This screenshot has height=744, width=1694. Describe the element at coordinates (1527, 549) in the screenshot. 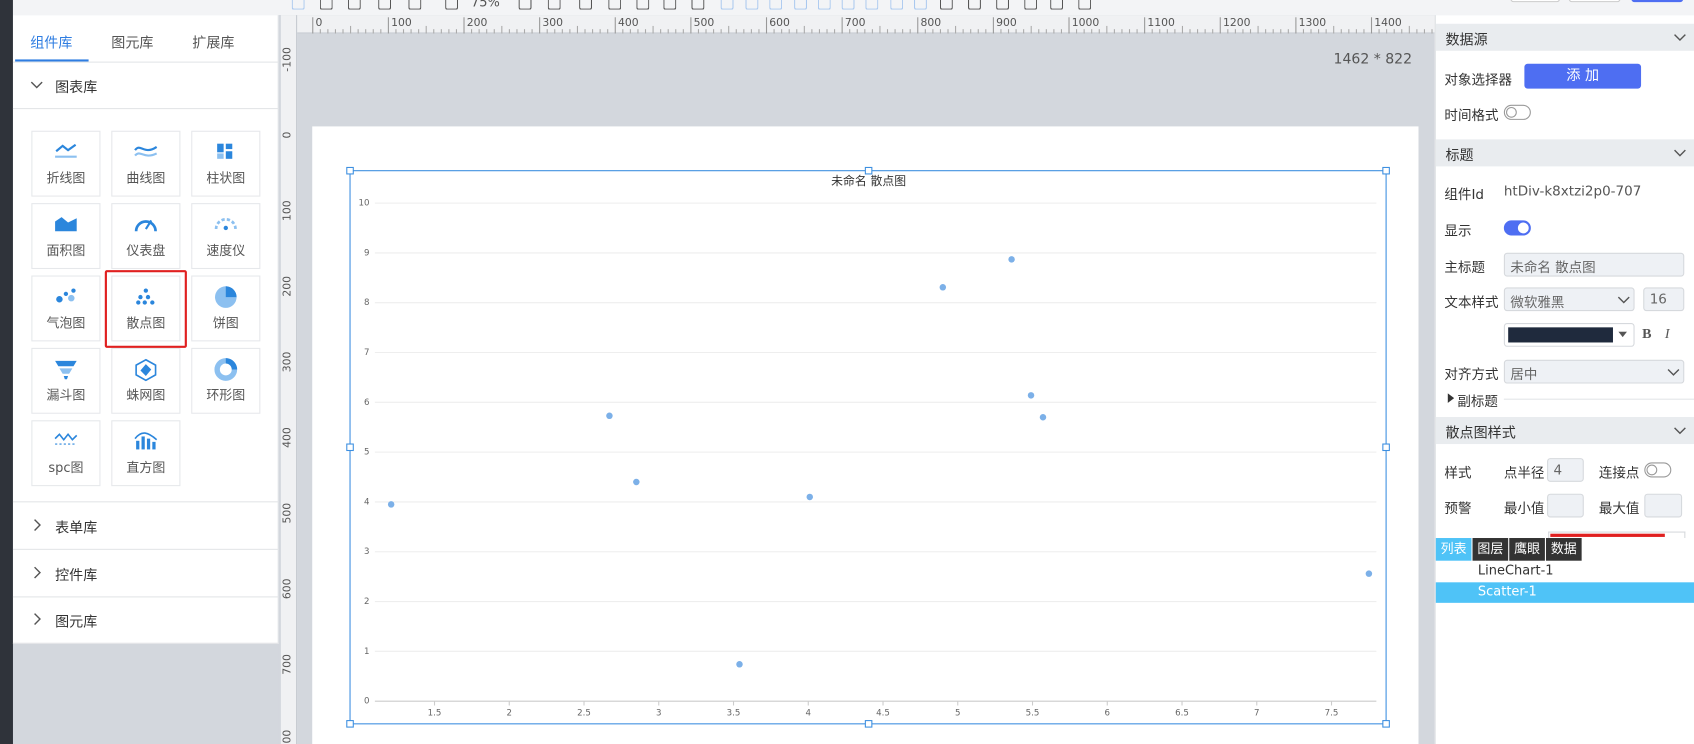

I see `layer-tab: 鹰眼` at that location.